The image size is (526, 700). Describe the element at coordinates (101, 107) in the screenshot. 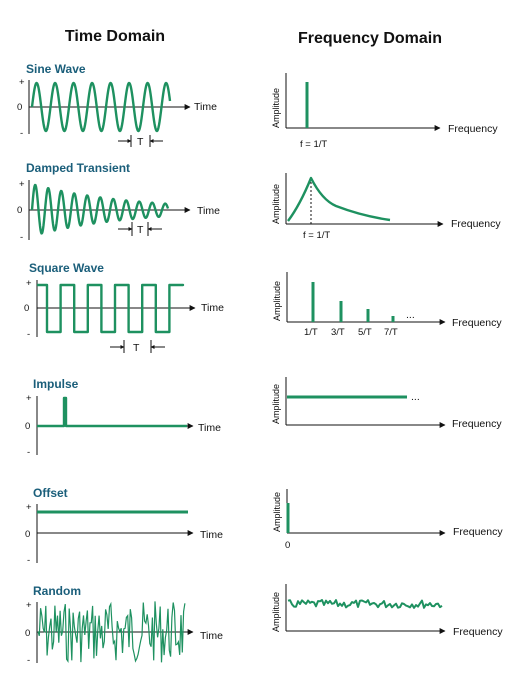

I see `sine-wave-signal` at that location.